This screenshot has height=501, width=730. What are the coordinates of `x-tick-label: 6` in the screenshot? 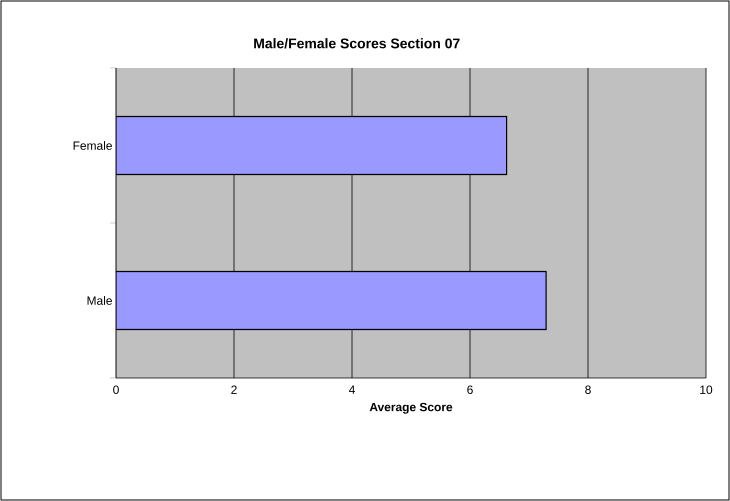 It's located at (470, 390).